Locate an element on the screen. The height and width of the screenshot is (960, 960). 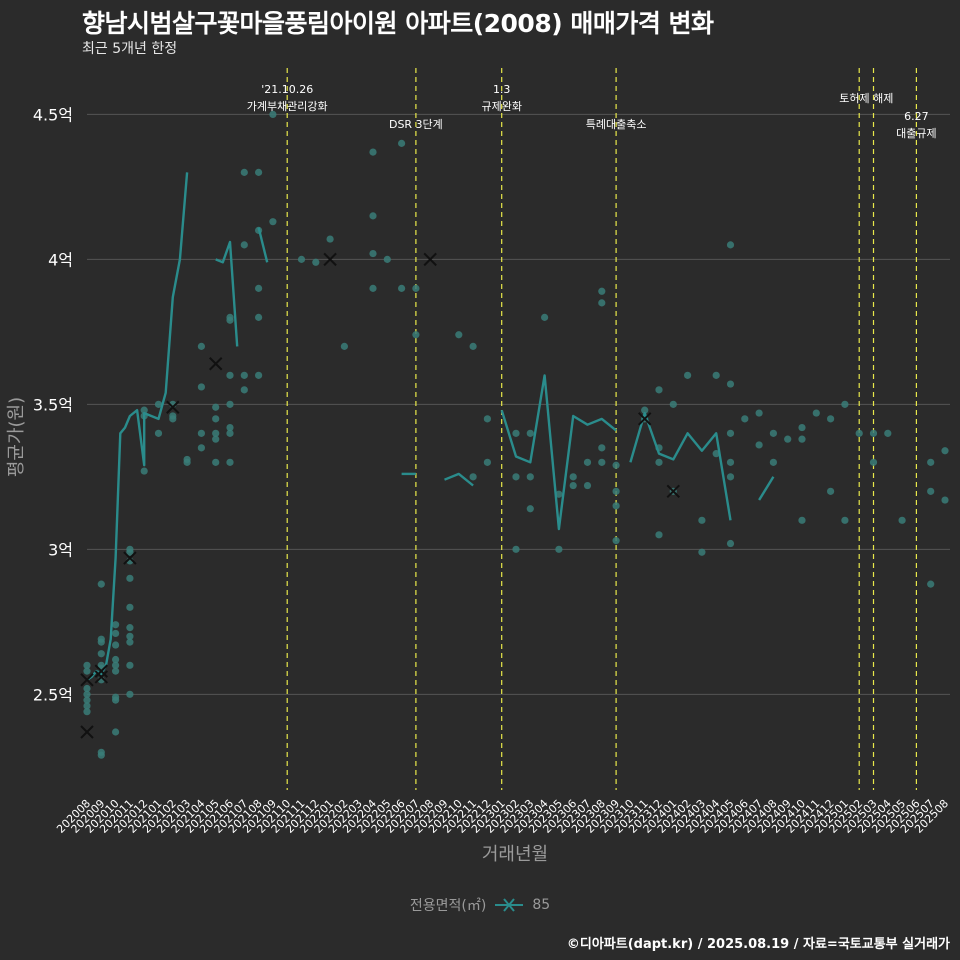
event-label: 가계부채관리강화 is located at coordinates (287, 106).